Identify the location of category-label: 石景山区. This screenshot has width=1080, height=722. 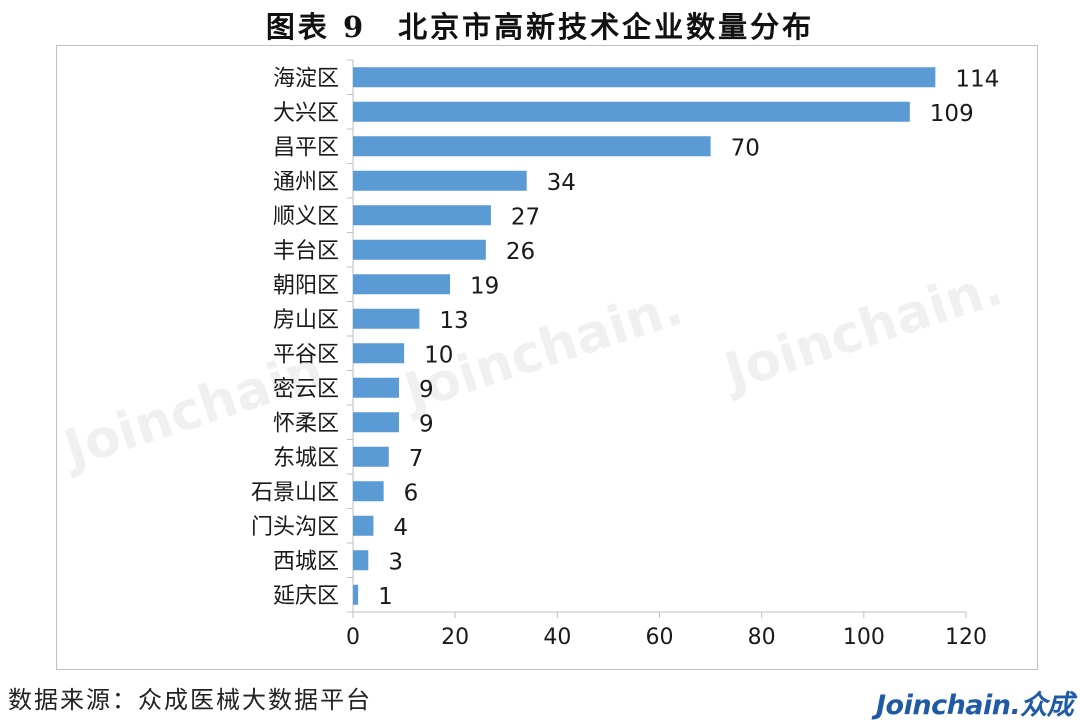
(295, 492).